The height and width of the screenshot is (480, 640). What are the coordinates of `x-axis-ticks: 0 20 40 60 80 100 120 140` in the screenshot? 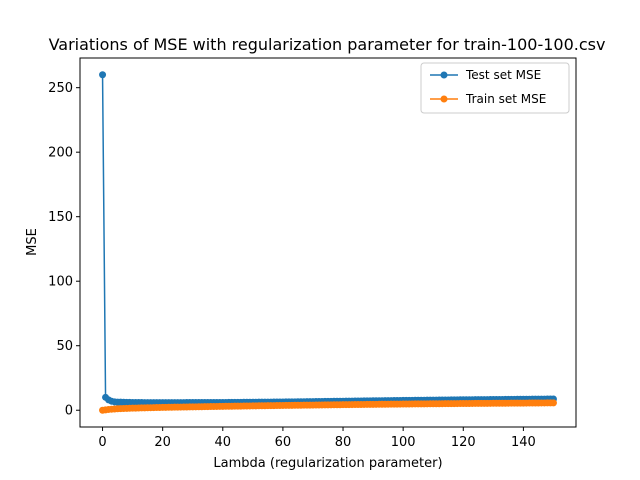 It's located at (317, 438).